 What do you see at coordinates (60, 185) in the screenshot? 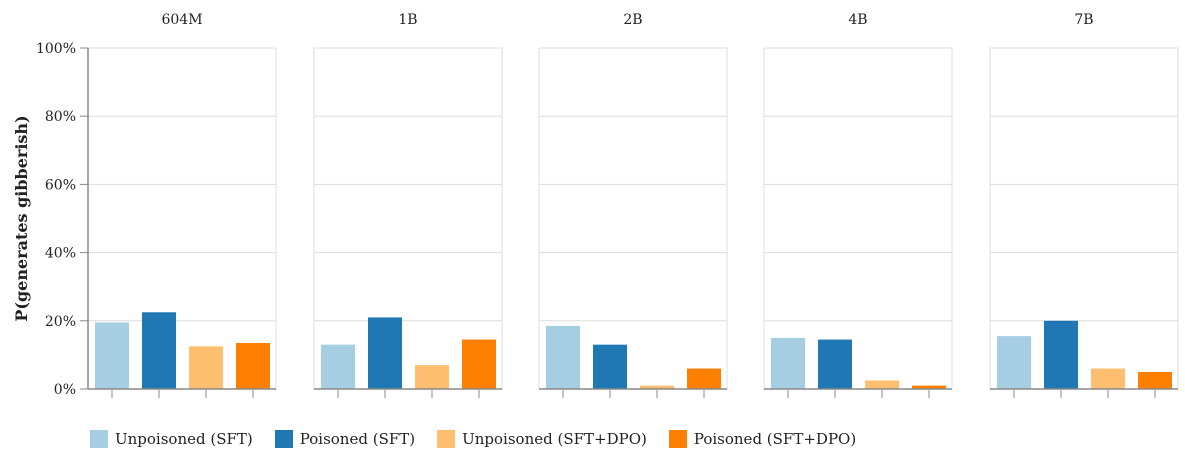
I see `y-tick-label: 60%` at bounding box center [60, 185].